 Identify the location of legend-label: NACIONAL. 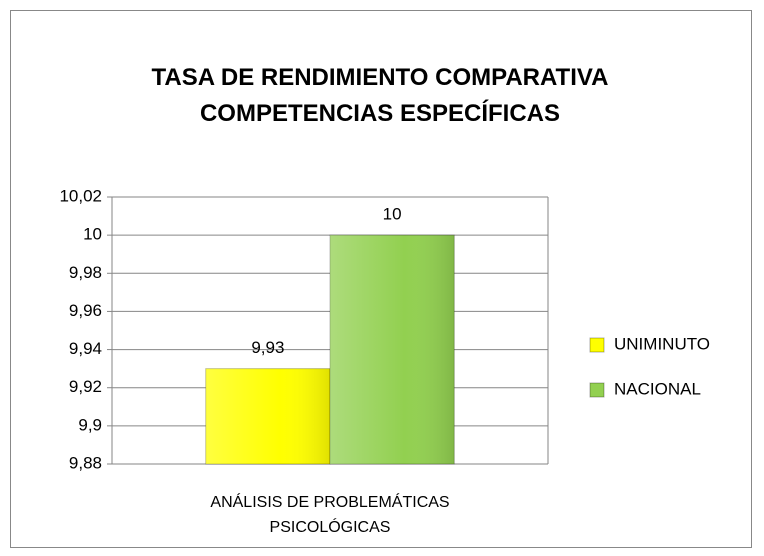
(657, 388).